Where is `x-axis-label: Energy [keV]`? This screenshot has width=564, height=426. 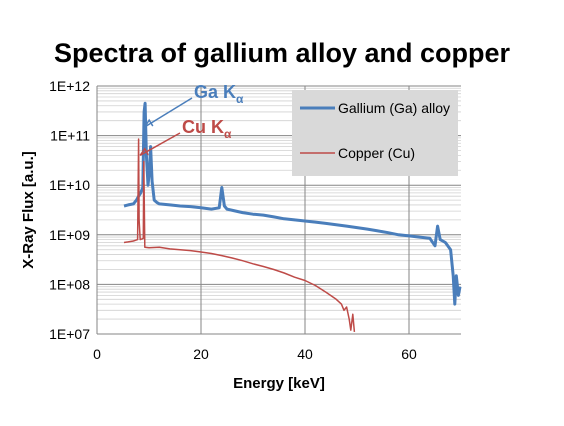
x-axis-label: Energy [keV] is located at coordinates (279, 383).